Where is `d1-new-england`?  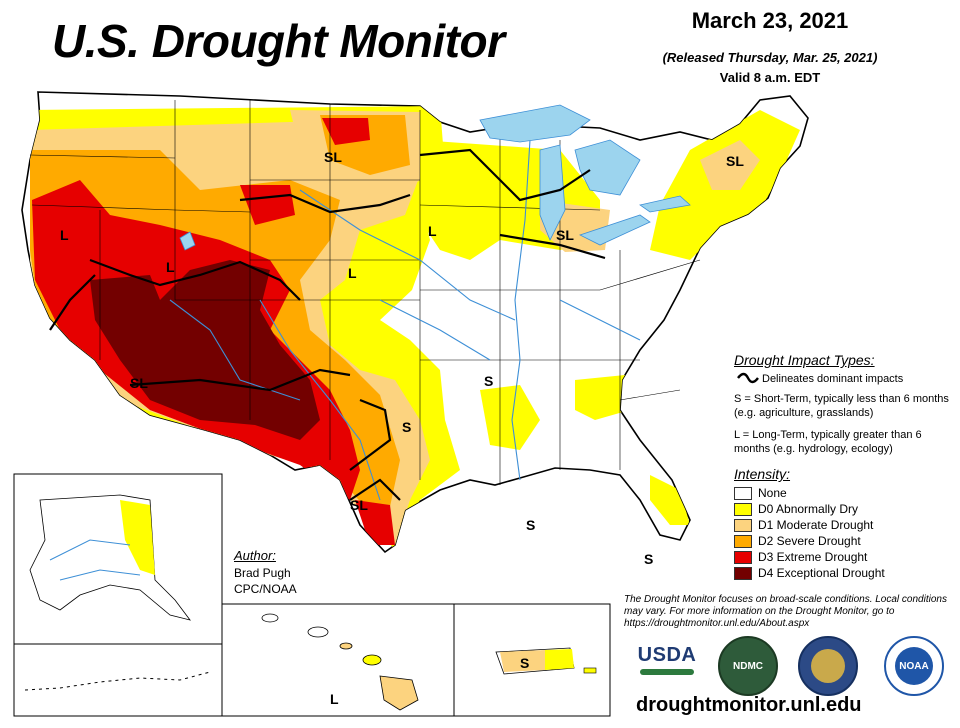
d1-new-england is located at coordinates (730, 165).